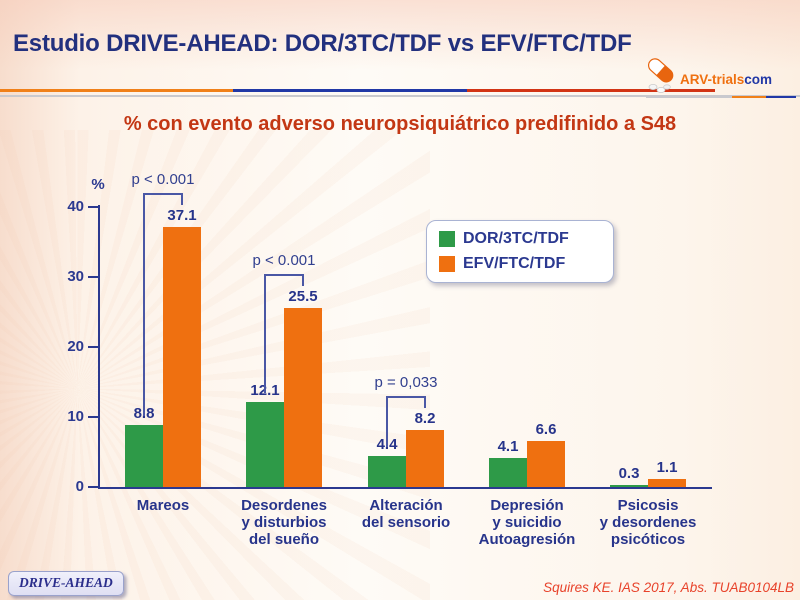  What do you see at coordinates (303, 296) in the screenshot?
I see `bar-value-efv: 25.5` at bounding box center [303, 296].